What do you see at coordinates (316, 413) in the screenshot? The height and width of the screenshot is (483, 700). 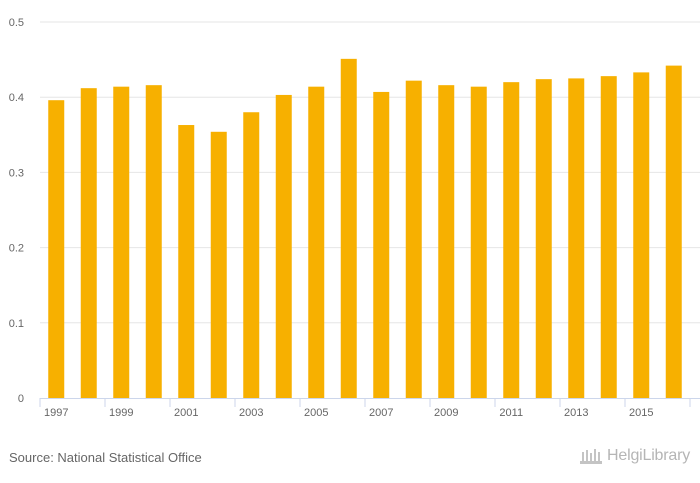 I see `x-tick-label: 2005` at bounding box center [316, 413].